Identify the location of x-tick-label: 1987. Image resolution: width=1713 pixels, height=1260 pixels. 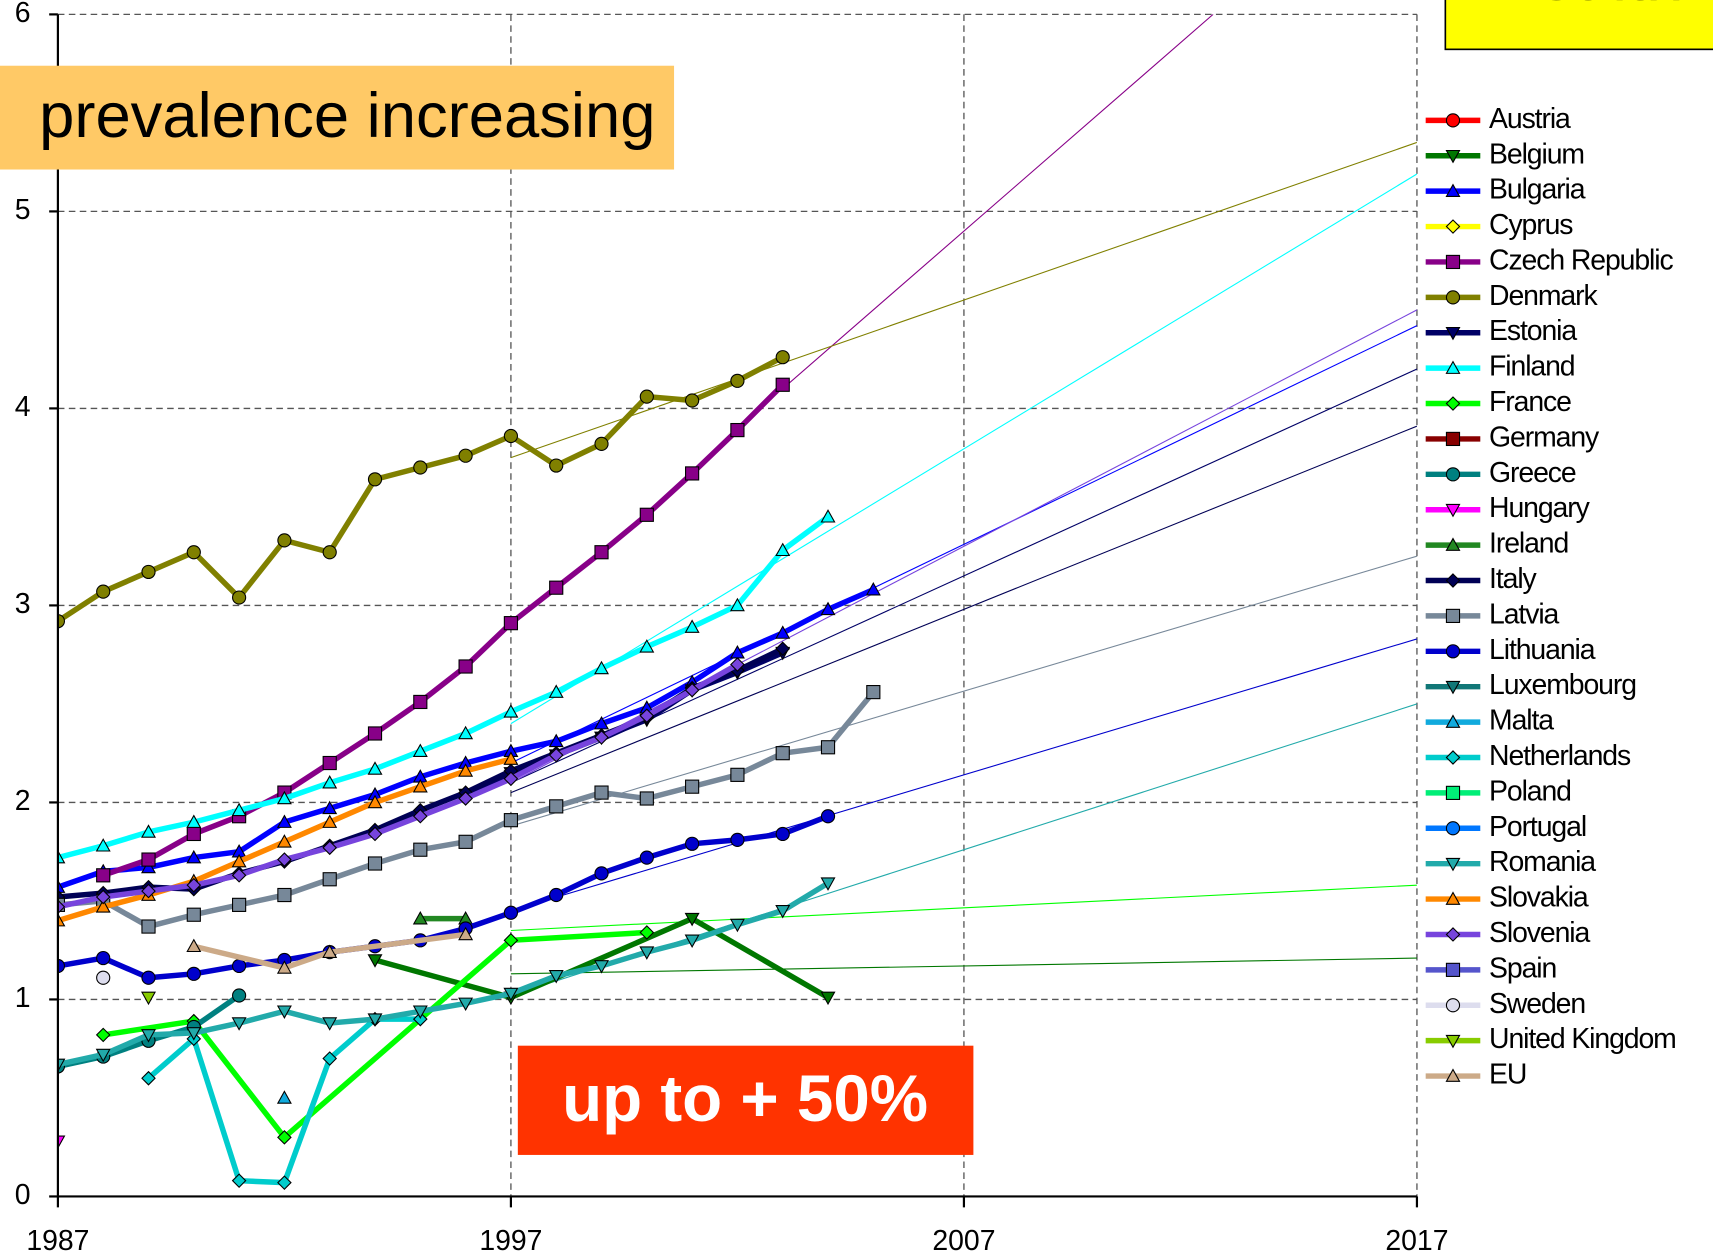
(57, 1241).